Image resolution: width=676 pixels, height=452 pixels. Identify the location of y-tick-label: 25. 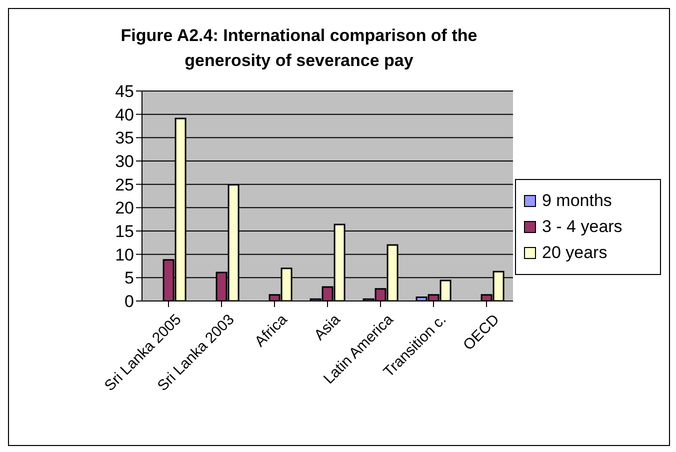
(124, 184).